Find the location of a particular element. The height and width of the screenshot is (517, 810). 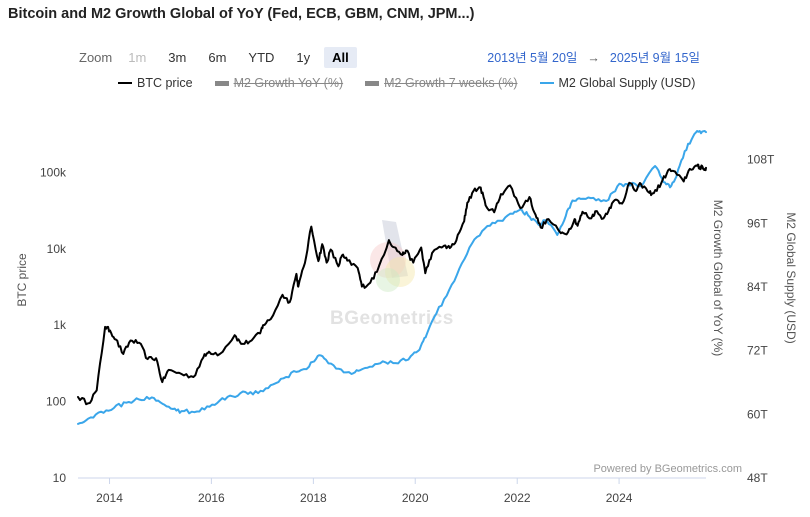

legend-item-btc-price: BTC price is located at coordinates (155, 83).